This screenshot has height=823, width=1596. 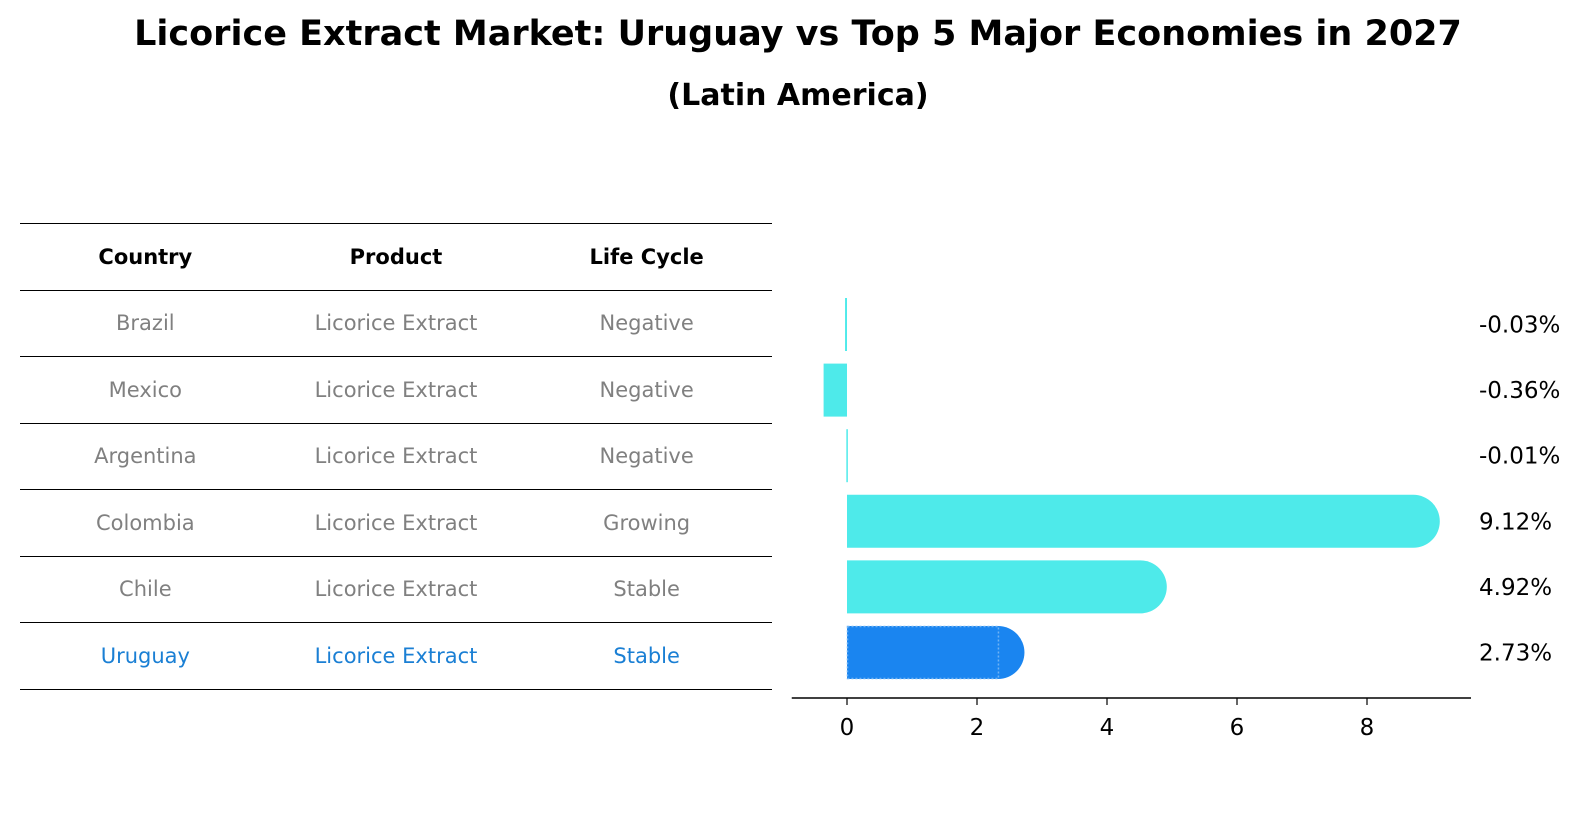 I want to click on bar-argentina, so click(x=847, y=456).